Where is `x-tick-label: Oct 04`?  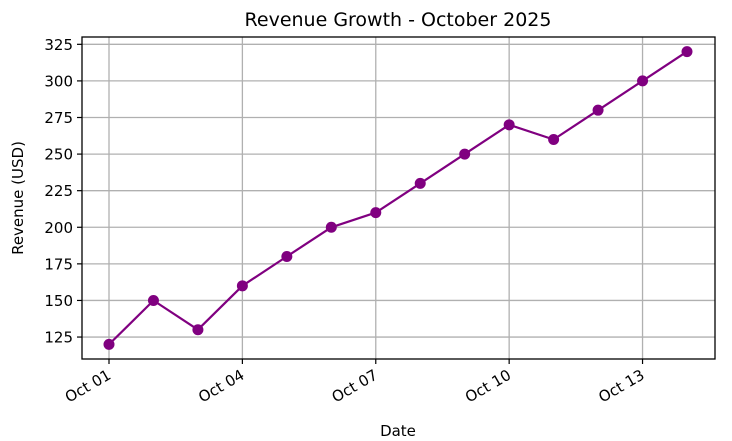
x-tick-label: Oct 04 is located at coordinates (221, 386).